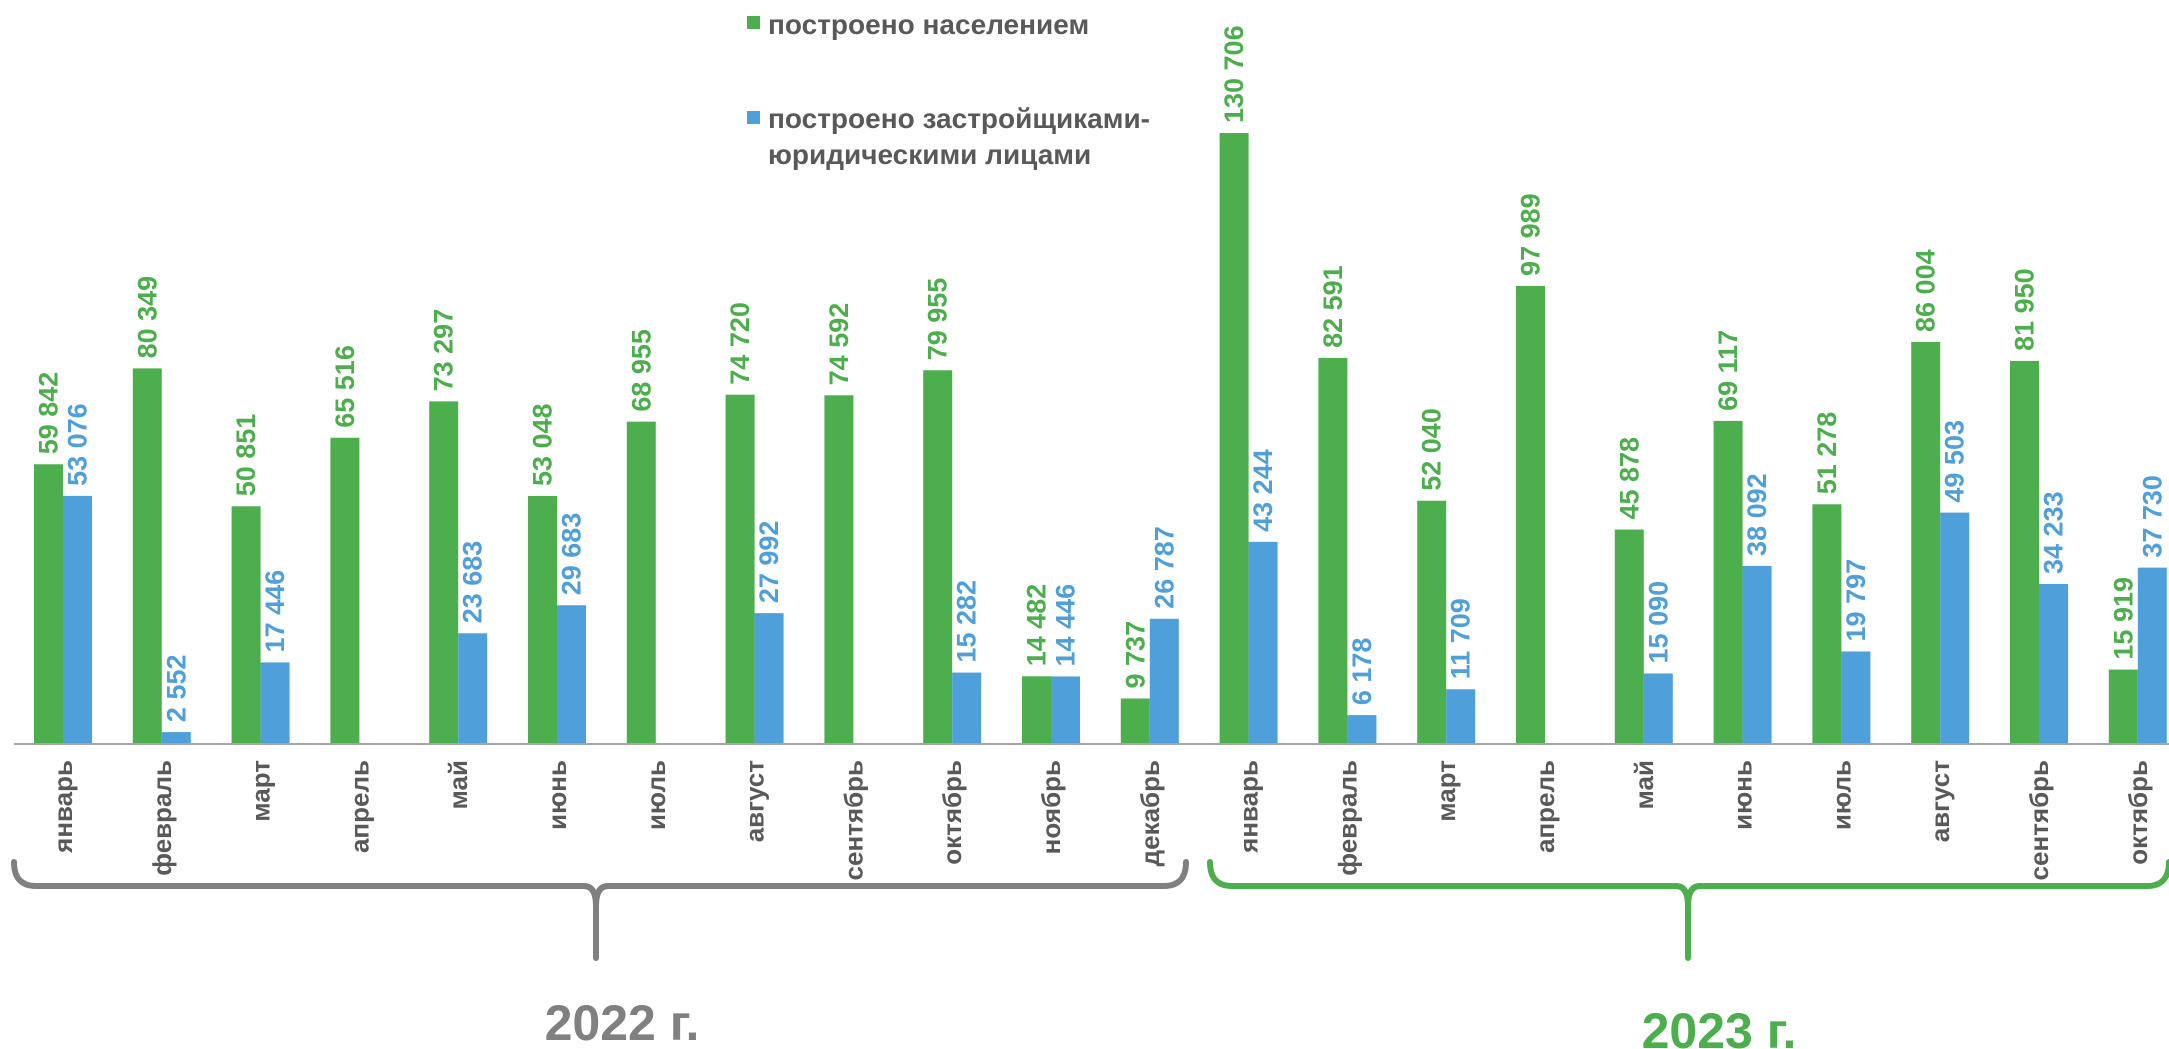 This screenshot has height=1049, width=2169. Describe the element at coordinates (1658, 622) in the screenshot. I see `value-label-developers: 15 090` at that location.